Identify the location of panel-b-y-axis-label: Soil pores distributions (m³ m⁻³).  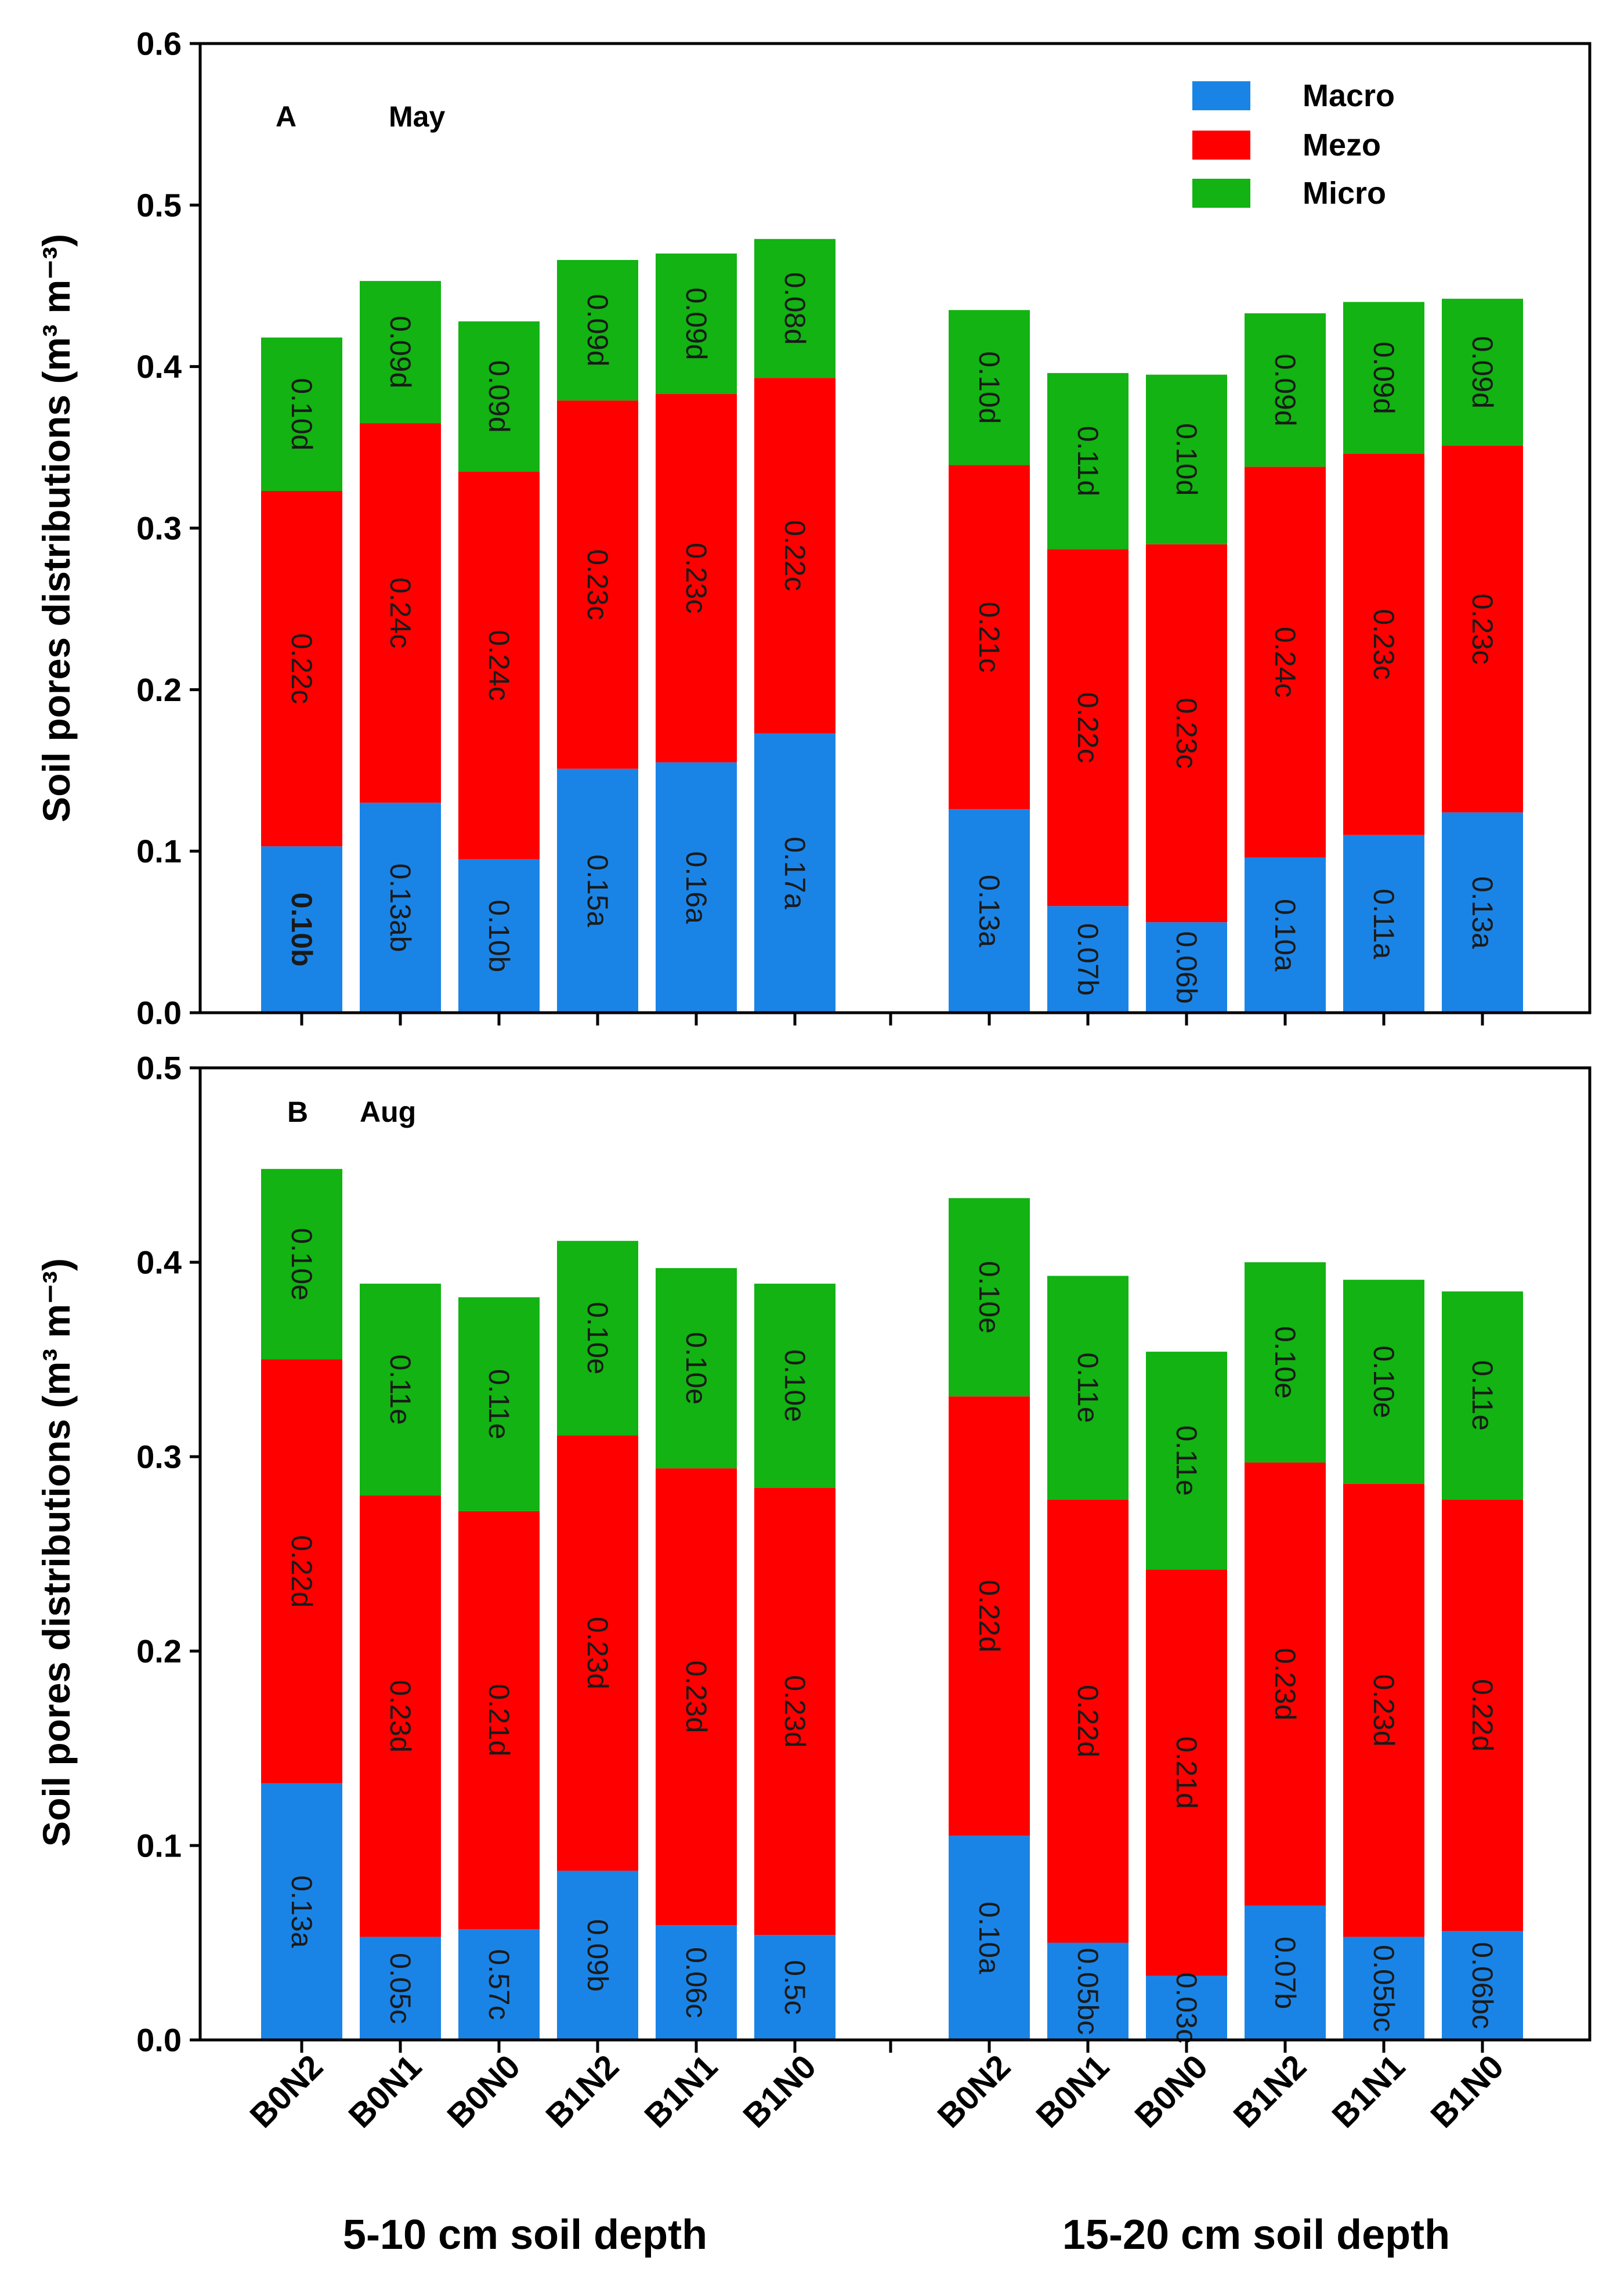
(57, 1552).